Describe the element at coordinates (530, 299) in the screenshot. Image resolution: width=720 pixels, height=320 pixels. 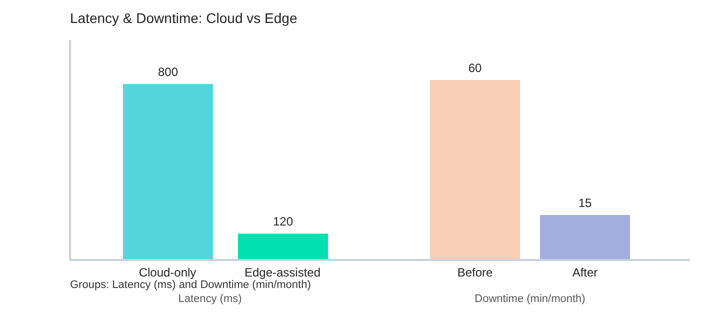
I see `x-axis-title: Downtime (min/month)` at that location.